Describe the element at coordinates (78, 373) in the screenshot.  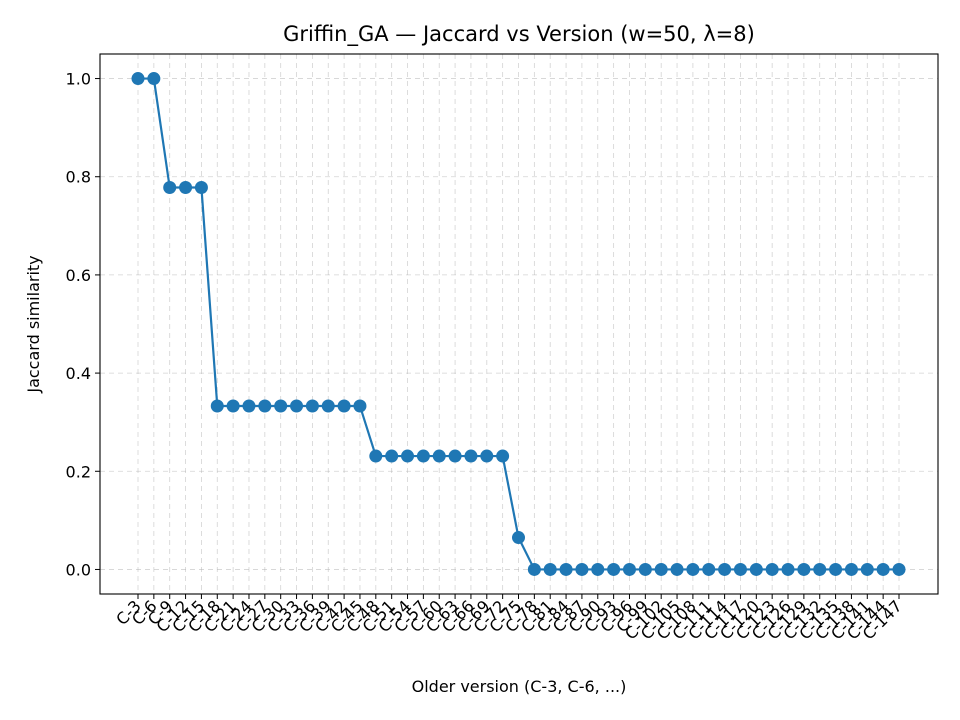
I see `y-tick-label: 0.4` at that location.